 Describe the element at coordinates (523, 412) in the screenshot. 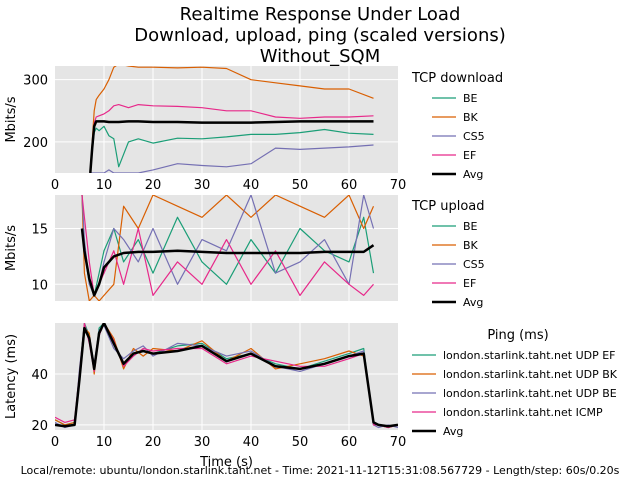

I see `legend-label: london.starlink.taht.net ICMP` at that location.